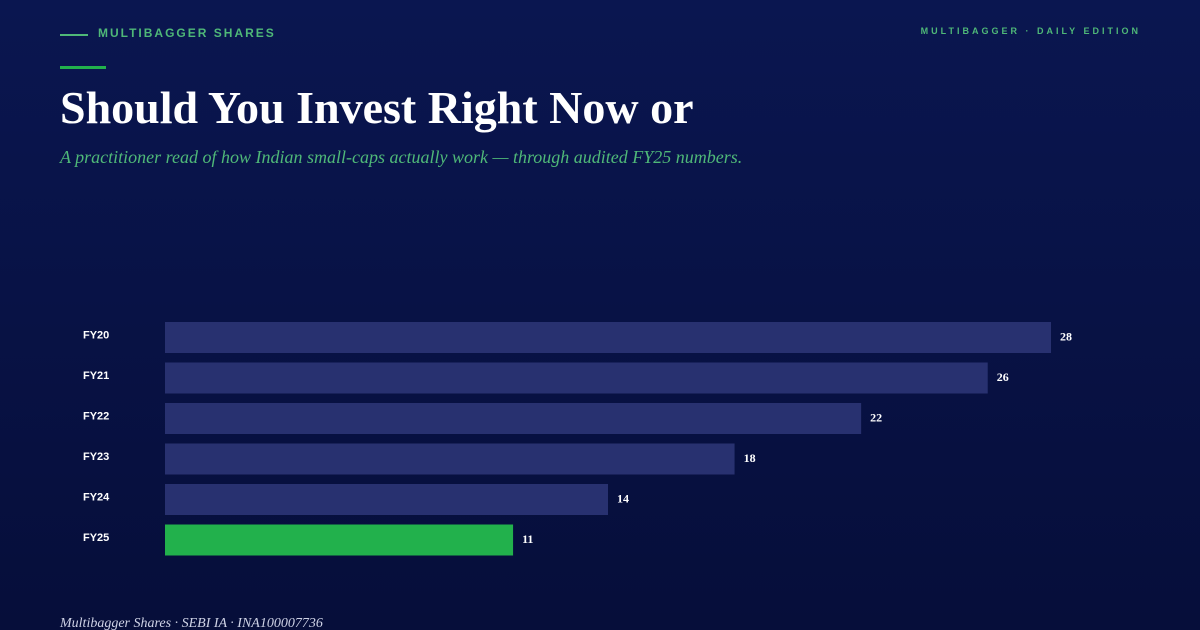 The image size is (1200, 630). What do you see at coordinates (96, 457) in the screenshot?
I see `category-label: FY23` at bounding box center [96, 457].